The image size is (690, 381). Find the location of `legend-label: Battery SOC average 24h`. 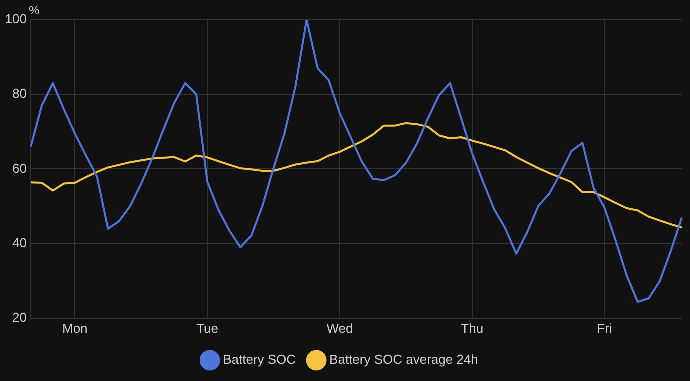

legend-label: Battery SOC average 24h is located at coordinates (404, 360).